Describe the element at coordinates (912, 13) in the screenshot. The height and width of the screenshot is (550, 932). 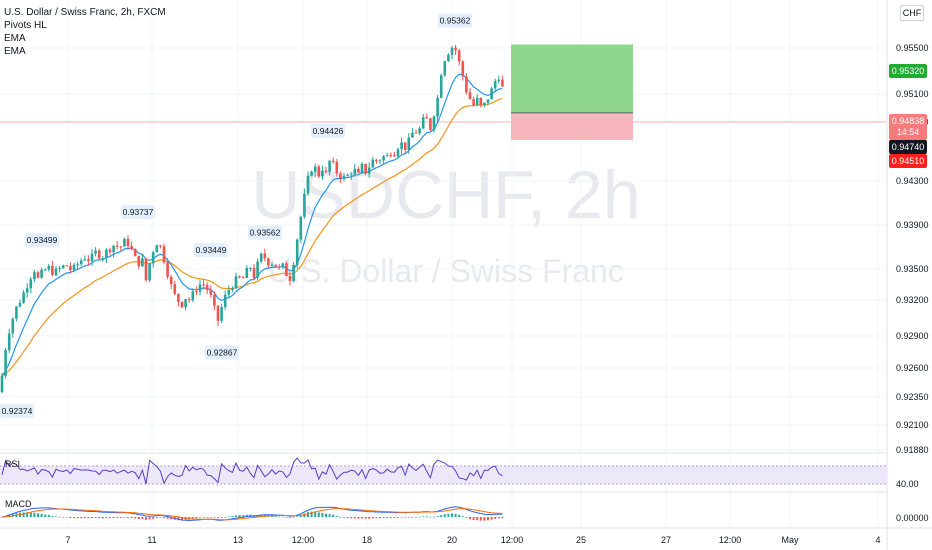
I see `currency-button: CHF` at that location.